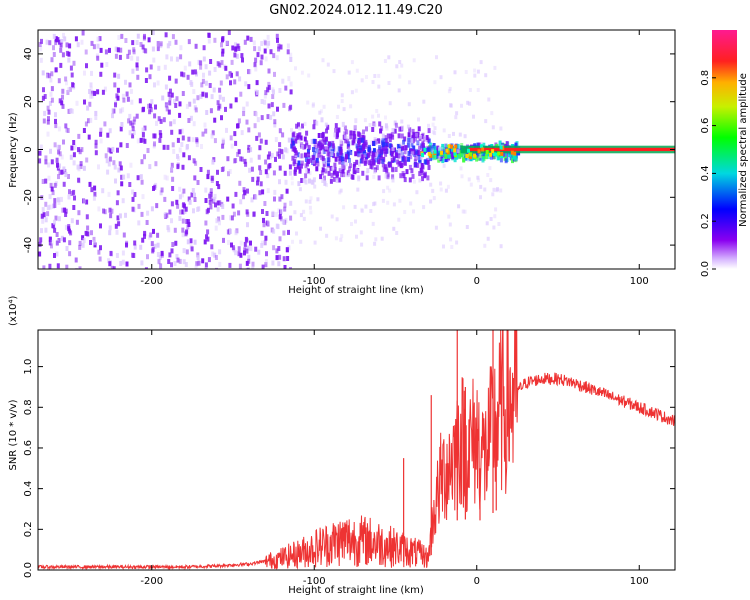 This screenshot has height=600, width=750. What do you see at coordinates (28, 101) in the screenshot?
I see `y-tick-label: 20` at bounding box center [28, 101].